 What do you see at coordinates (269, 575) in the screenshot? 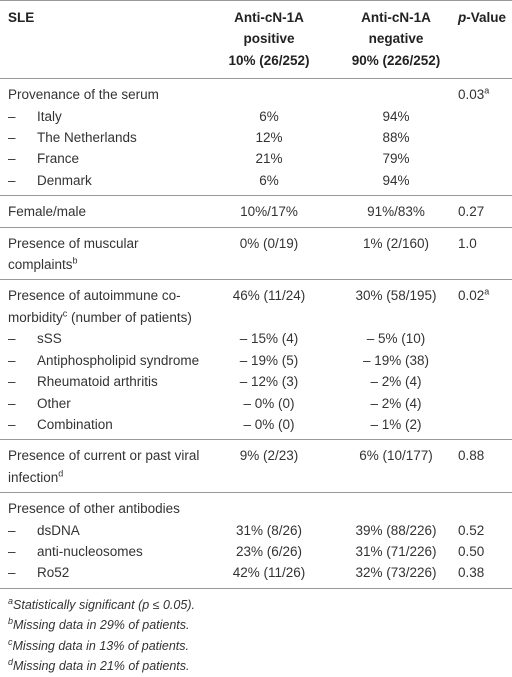
I see `table-cell: 42% (11/26)` at bounding box center [269, 575].